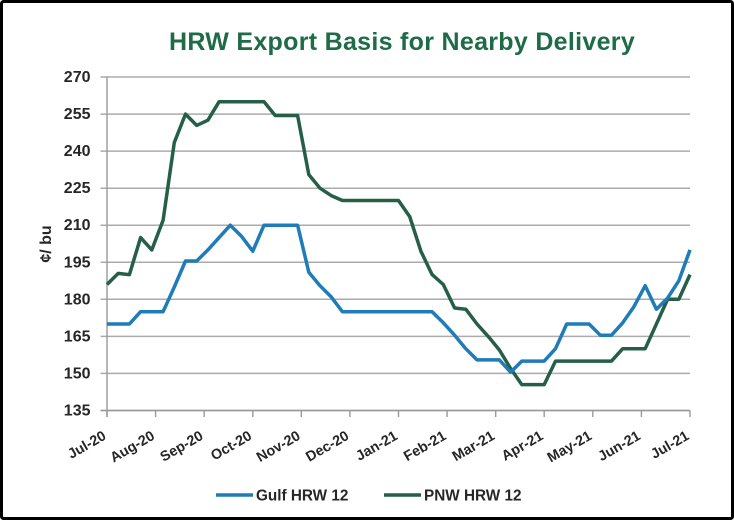 The height and width of the screenshot is (525, 734). Describe the element at coordinates (77, 262) in the screenshot. I see `svg-text: 195` at that location.